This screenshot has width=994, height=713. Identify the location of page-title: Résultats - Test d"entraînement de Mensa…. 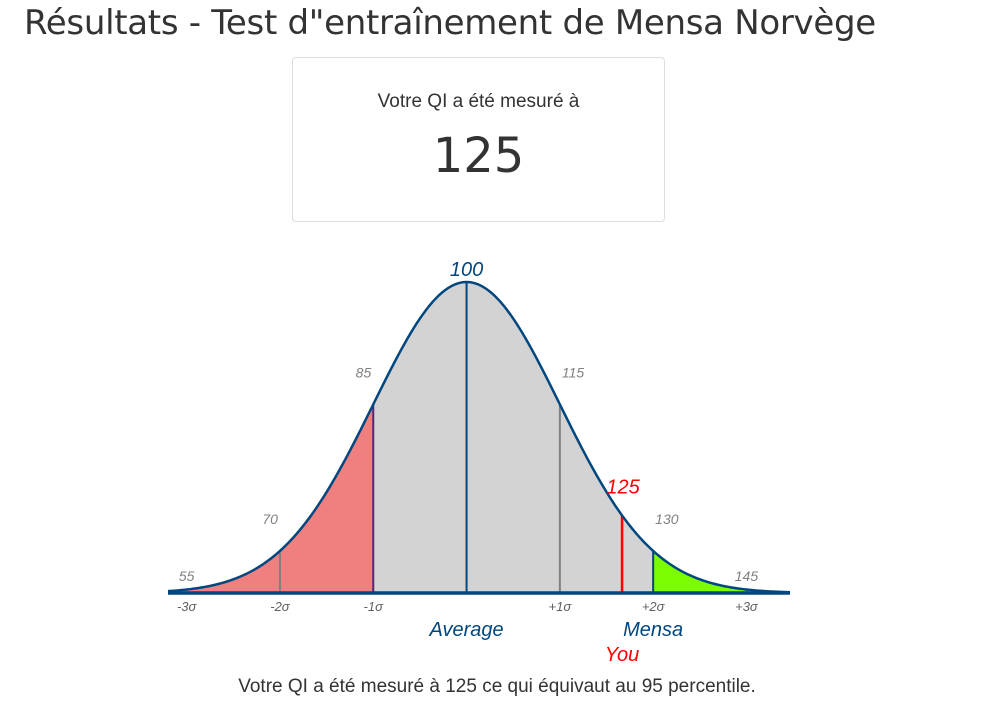
(450, 23).